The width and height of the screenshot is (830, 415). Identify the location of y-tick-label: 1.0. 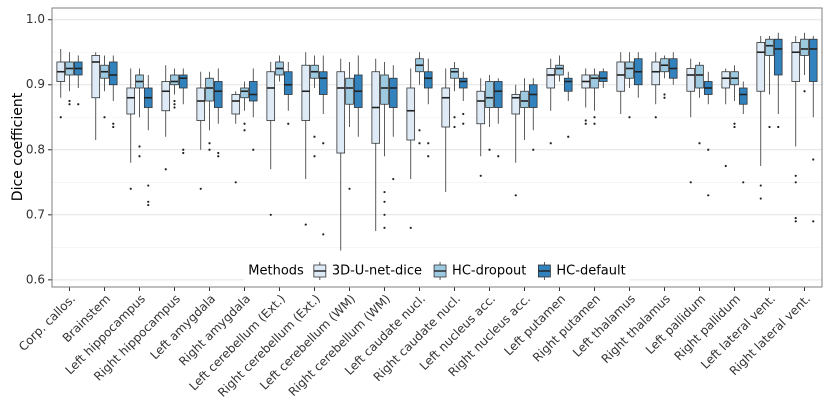
(35, 19).